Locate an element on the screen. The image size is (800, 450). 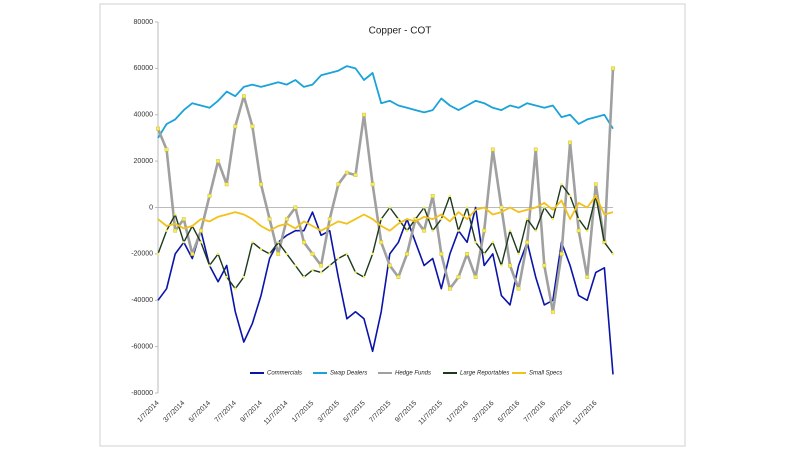
legend-text: Small Specs is located at coordinates (545, 374).